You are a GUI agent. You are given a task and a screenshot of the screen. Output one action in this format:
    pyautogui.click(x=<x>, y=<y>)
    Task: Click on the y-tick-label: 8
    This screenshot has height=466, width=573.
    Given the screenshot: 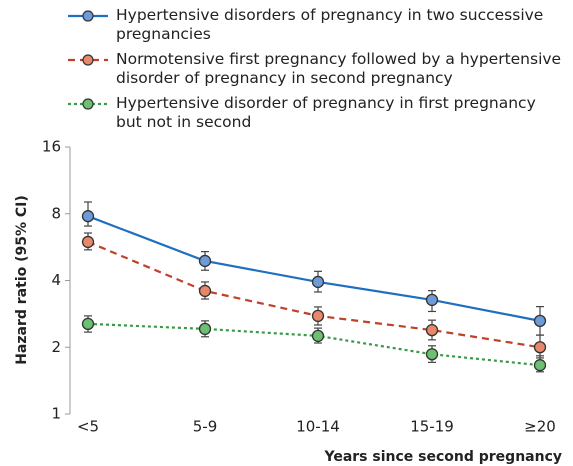 What is the action you would take?
    pyautogui.click(x=56, y=213)
    